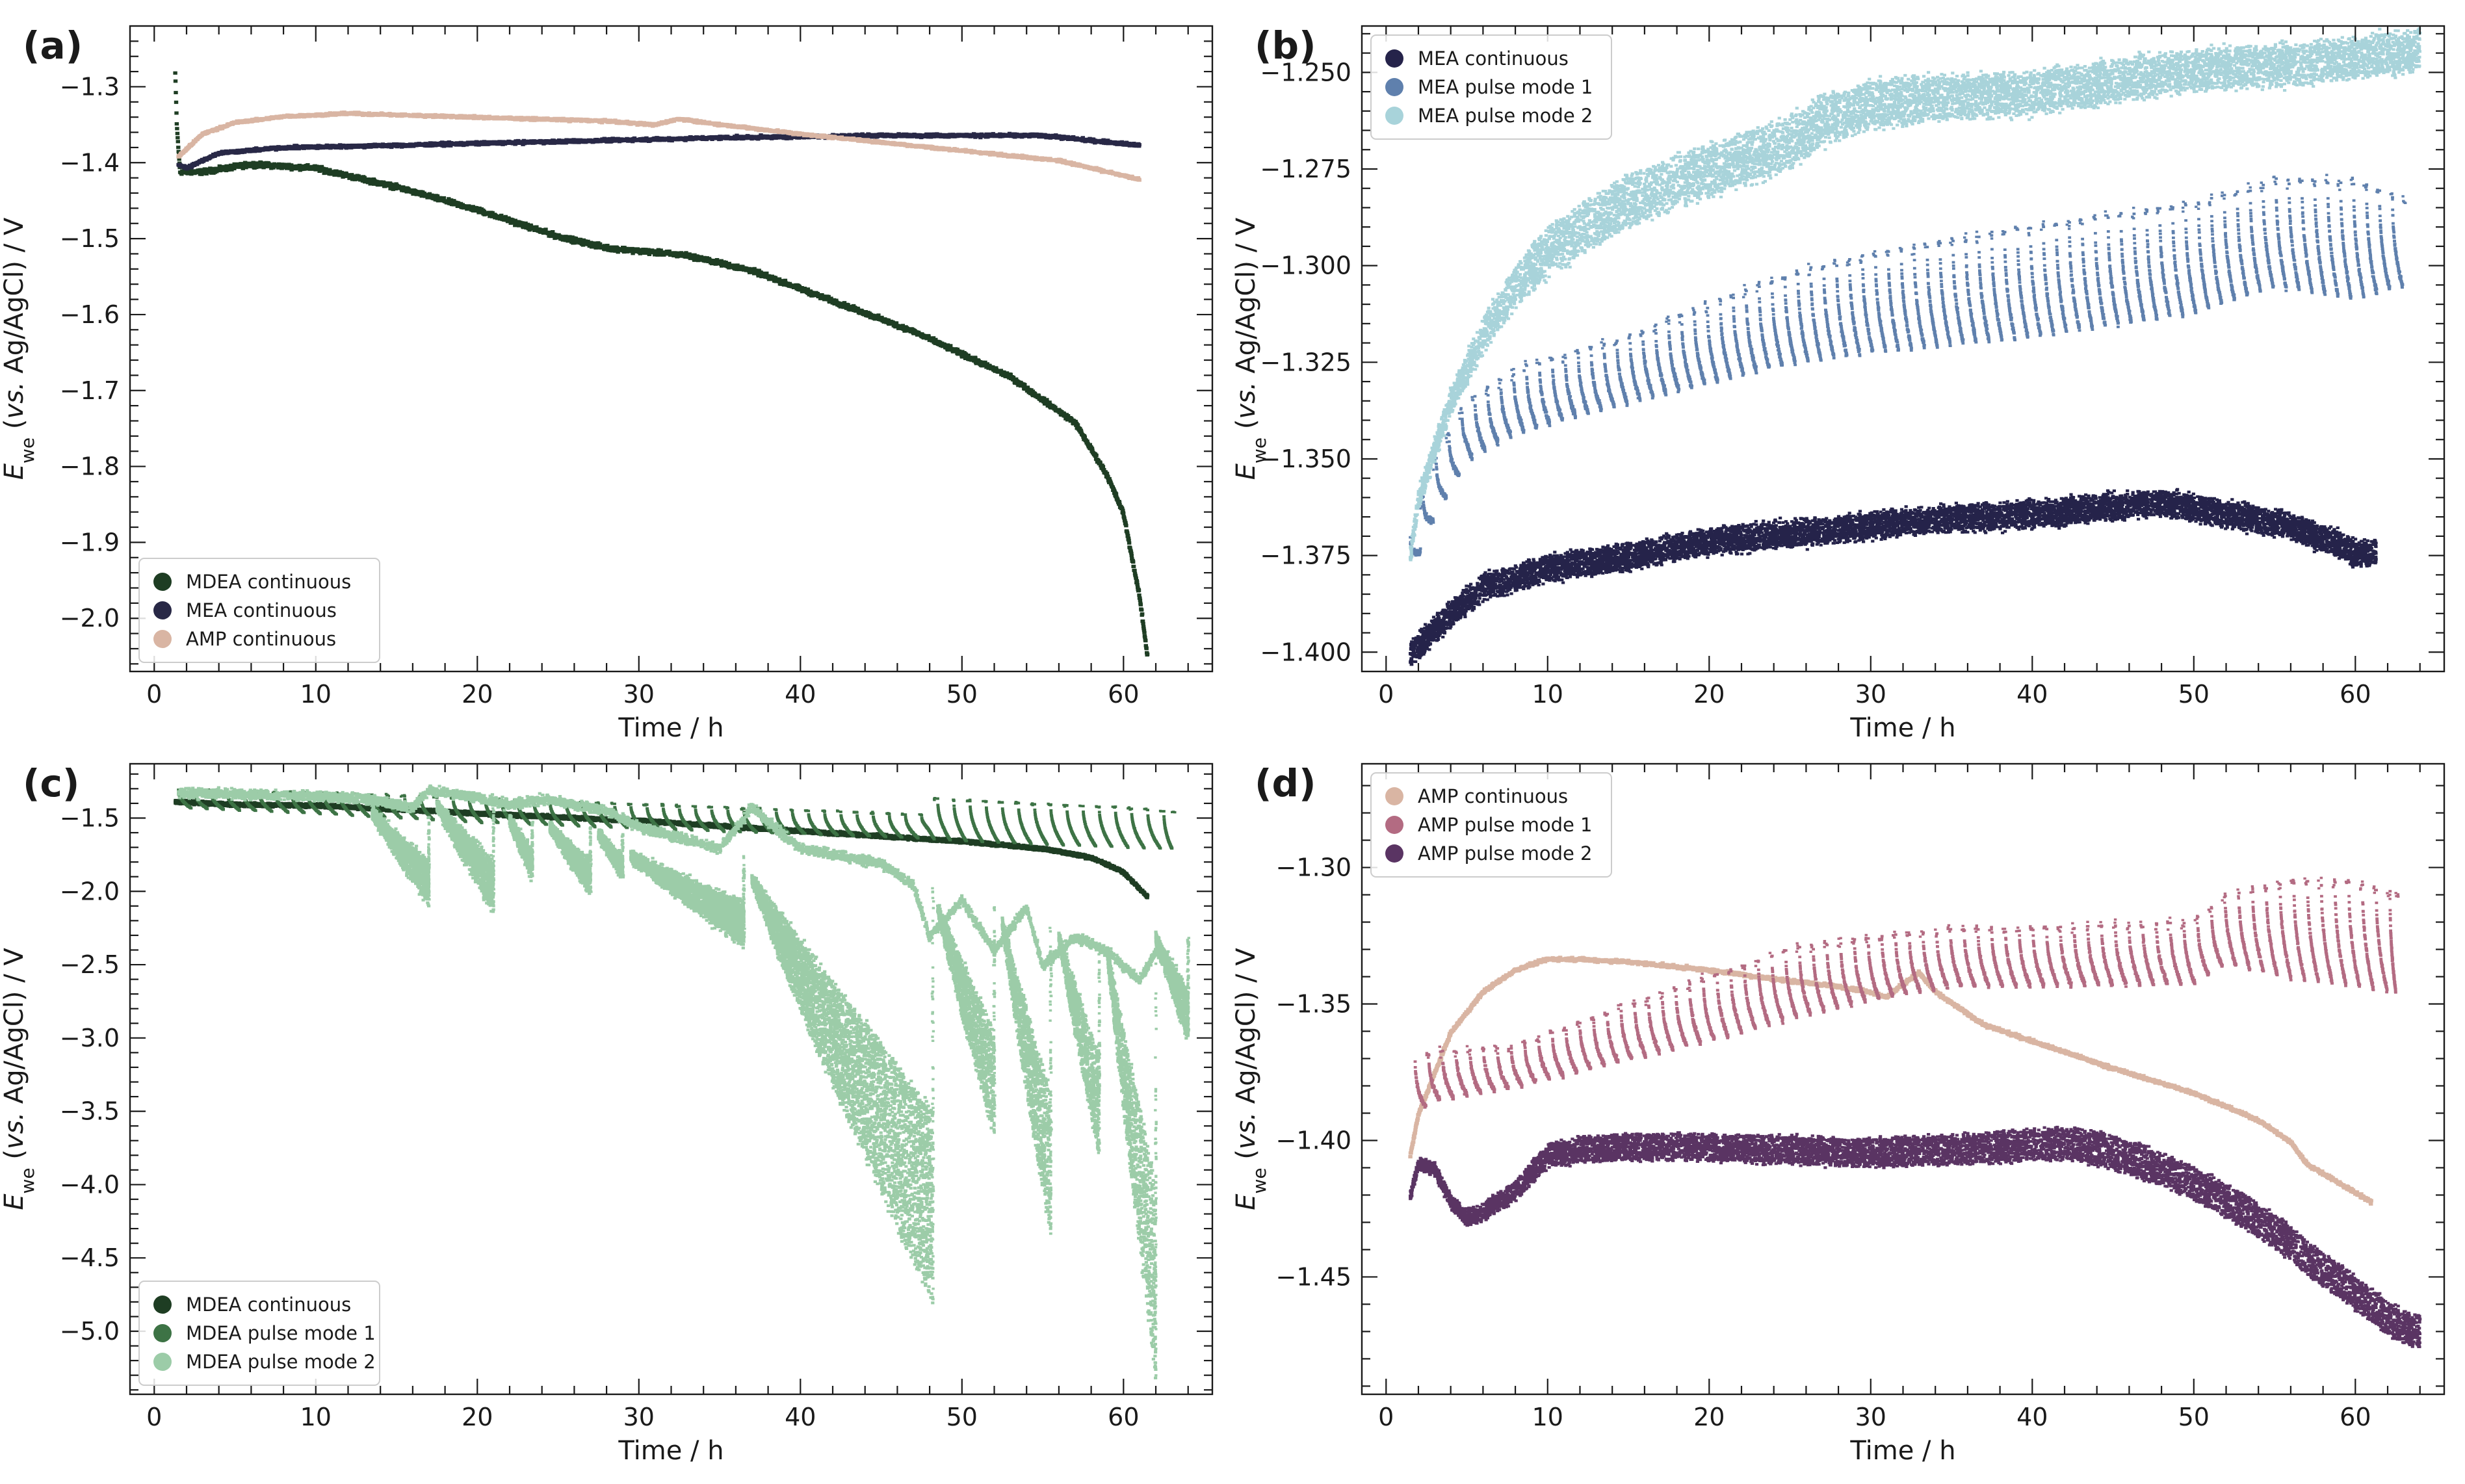 This screenshot has width=2465, height=1484. I want to click on y-tick-label: −4.5, so click(90, 1258).